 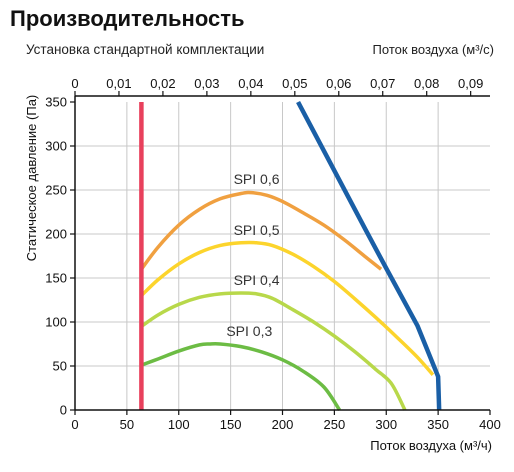 What do you see at coordinates (74, 83) in the screenshot?
I see `x2-tick-label: 0` at bounding box center [74, 83].